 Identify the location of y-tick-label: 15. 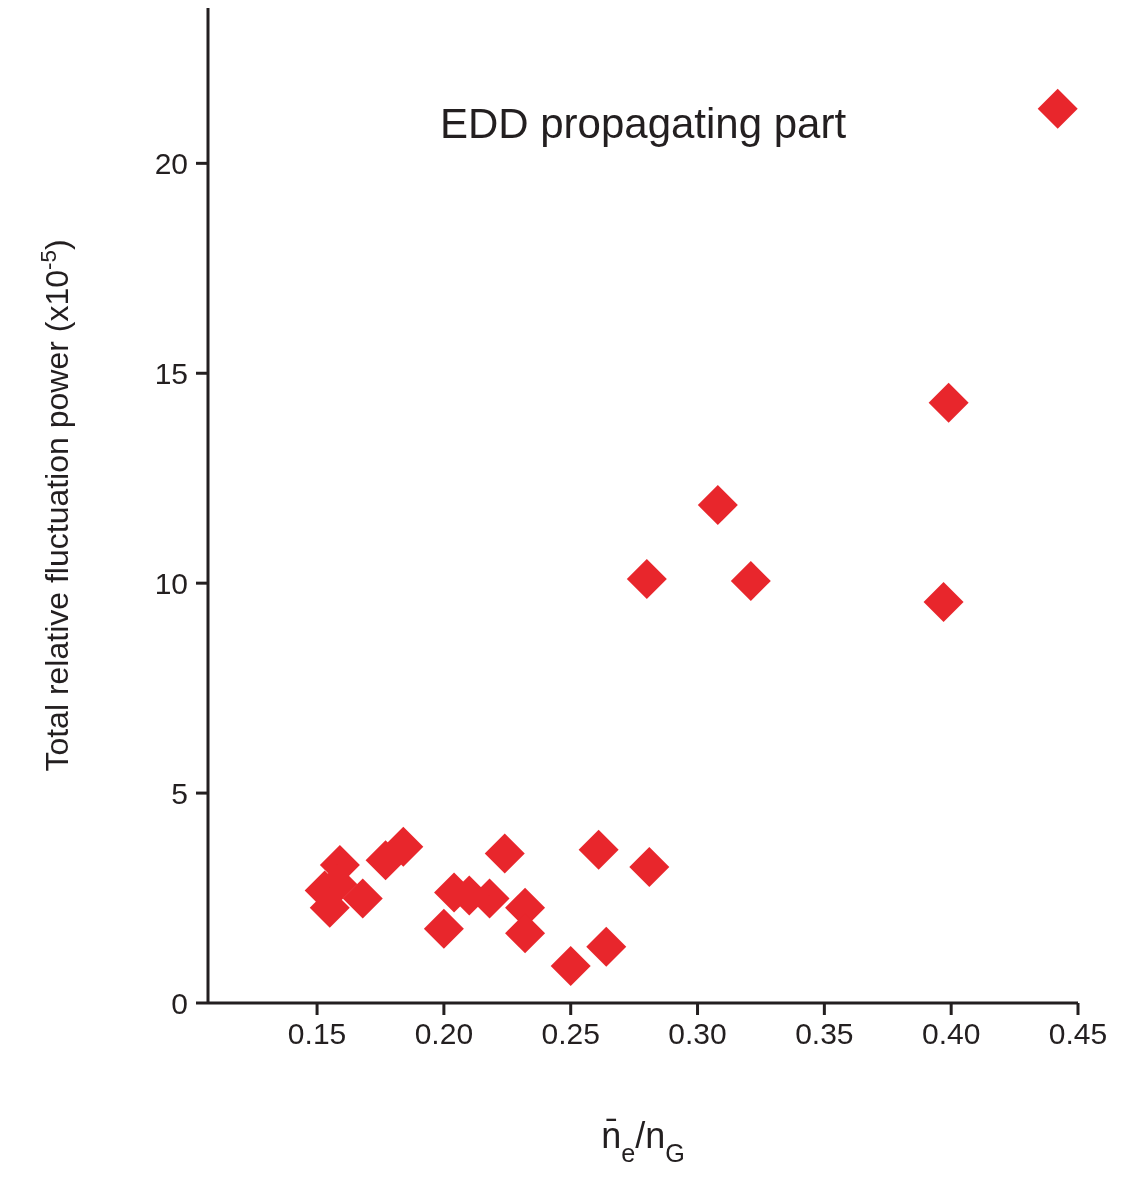
(171, 373).